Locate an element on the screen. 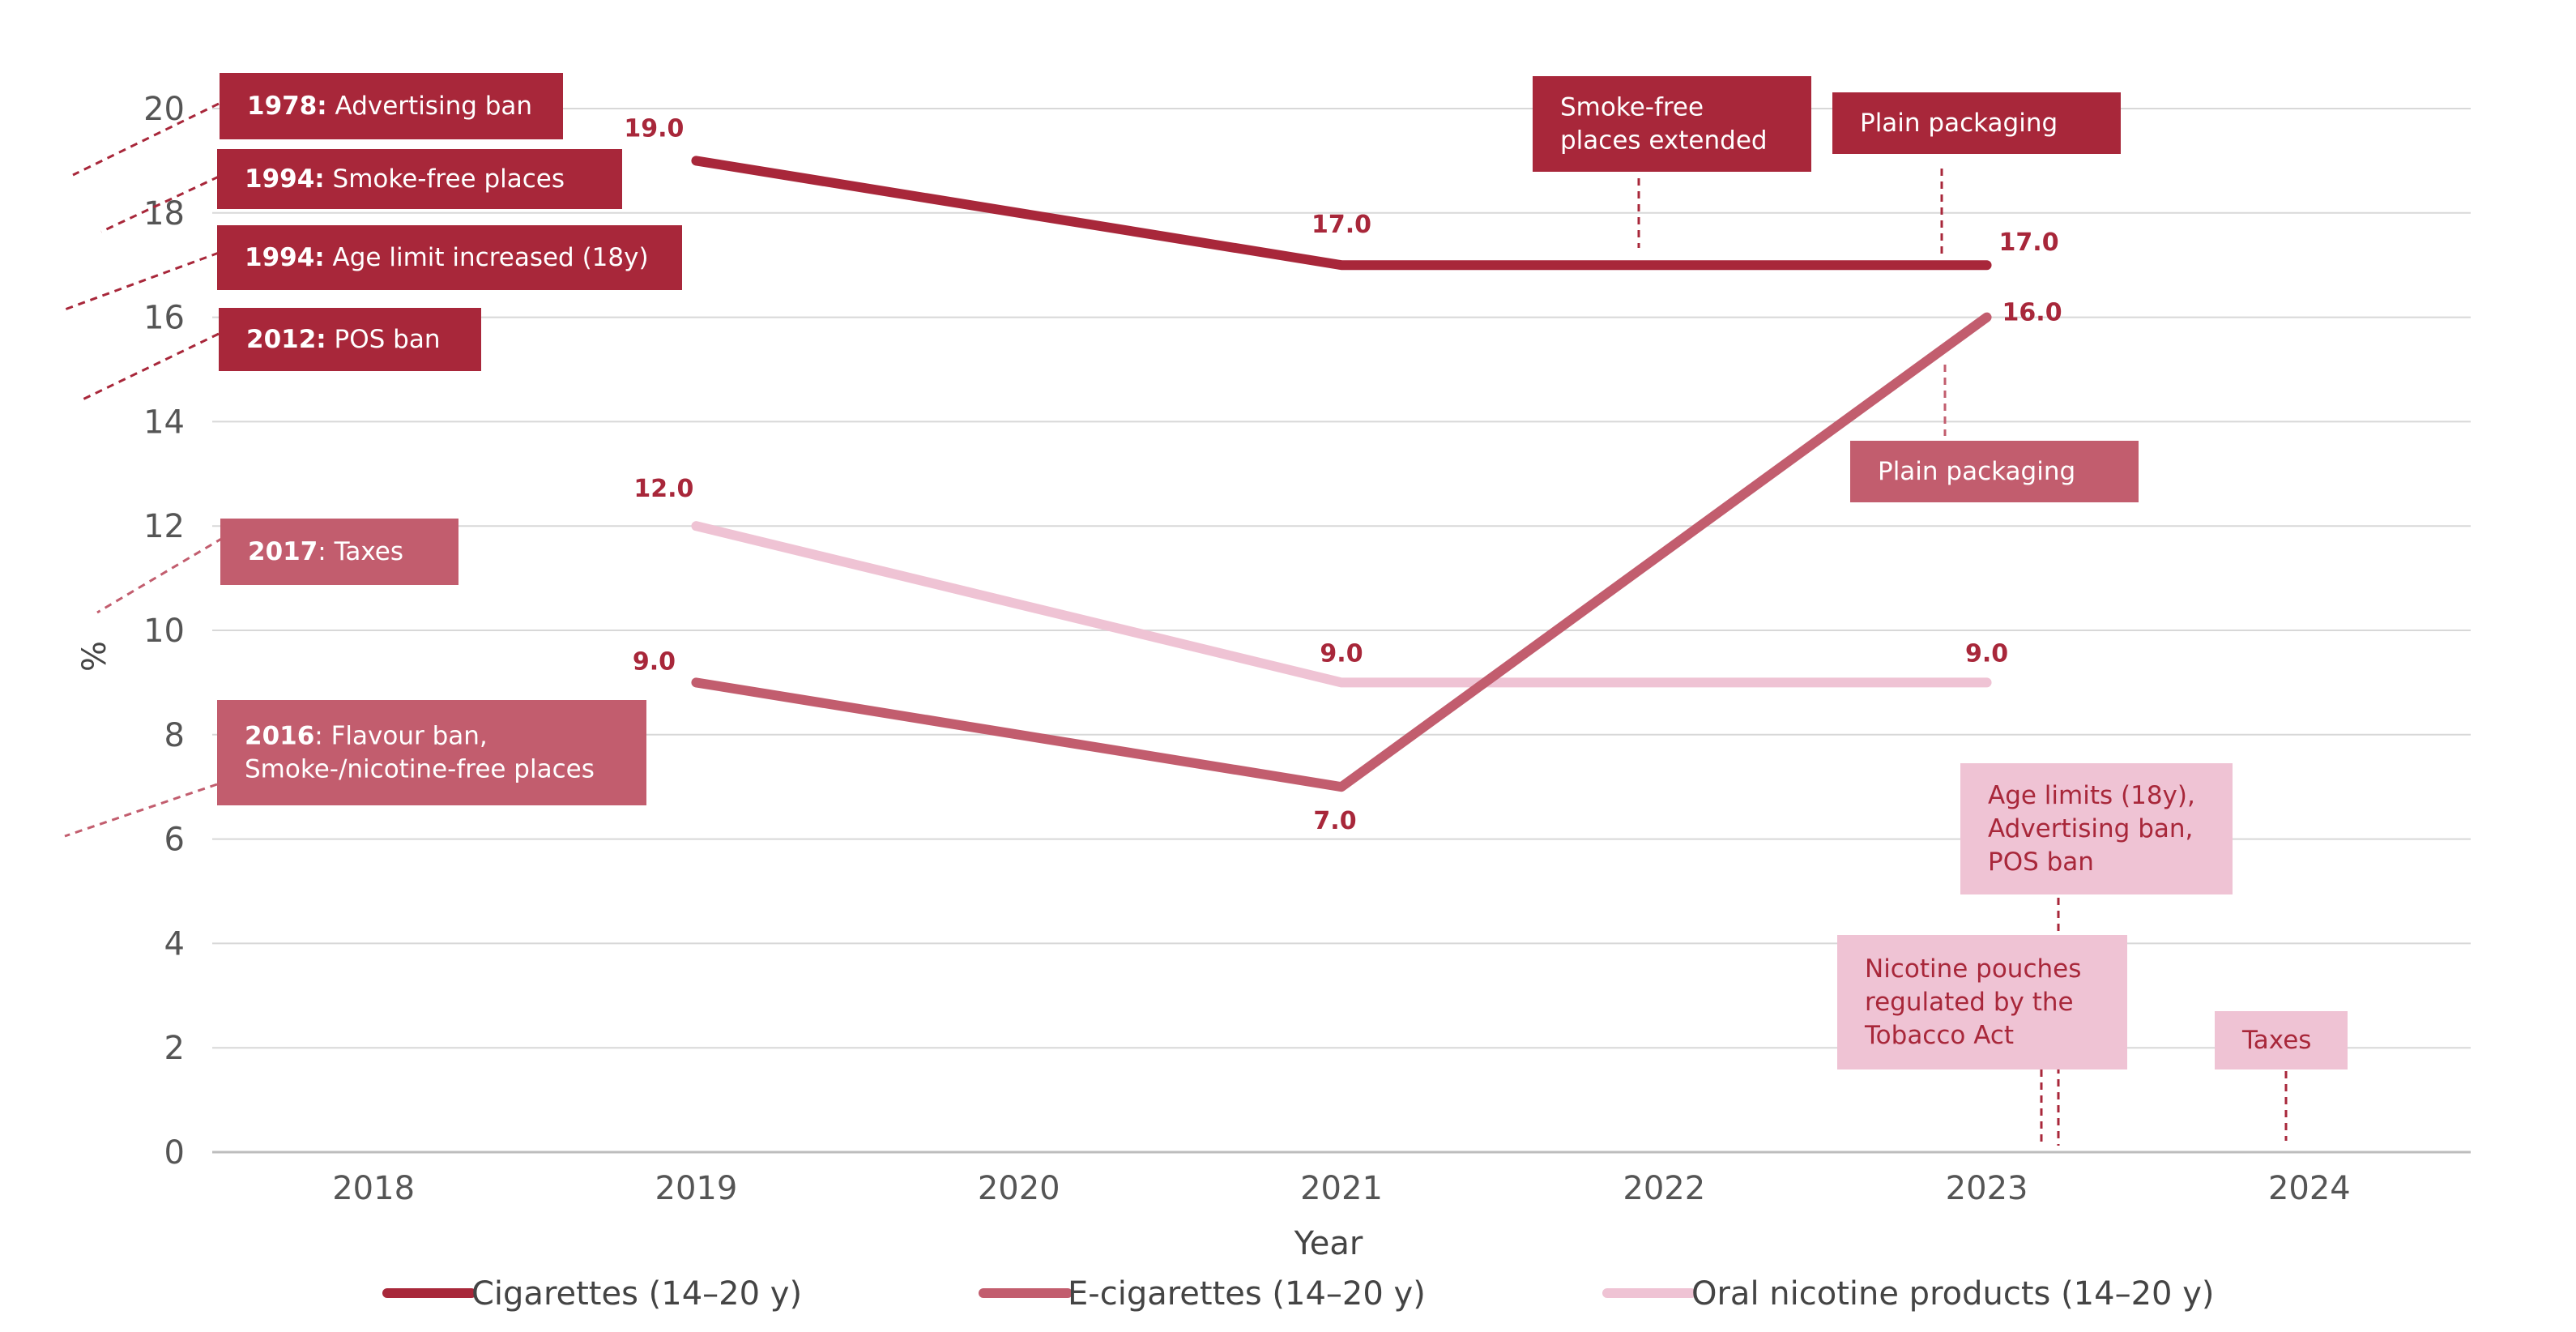 This screenshot has height=1332, width=2576. annotation-measure: : Flavour ban, is located at coordinates (401, 735).